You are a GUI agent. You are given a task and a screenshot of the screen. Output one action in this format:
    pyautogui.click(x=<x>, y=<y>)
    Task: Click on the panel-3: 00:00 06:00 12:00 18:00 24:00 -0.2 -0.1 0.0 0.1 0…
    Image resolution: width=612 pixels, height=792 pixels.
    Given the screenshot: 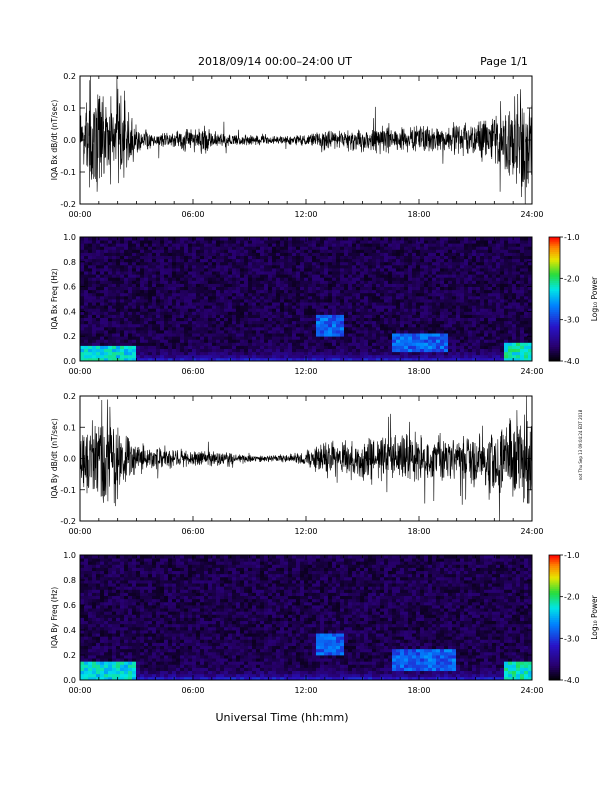 What is the action you would take?
    pyautogui.click(x=297, y=464)
    